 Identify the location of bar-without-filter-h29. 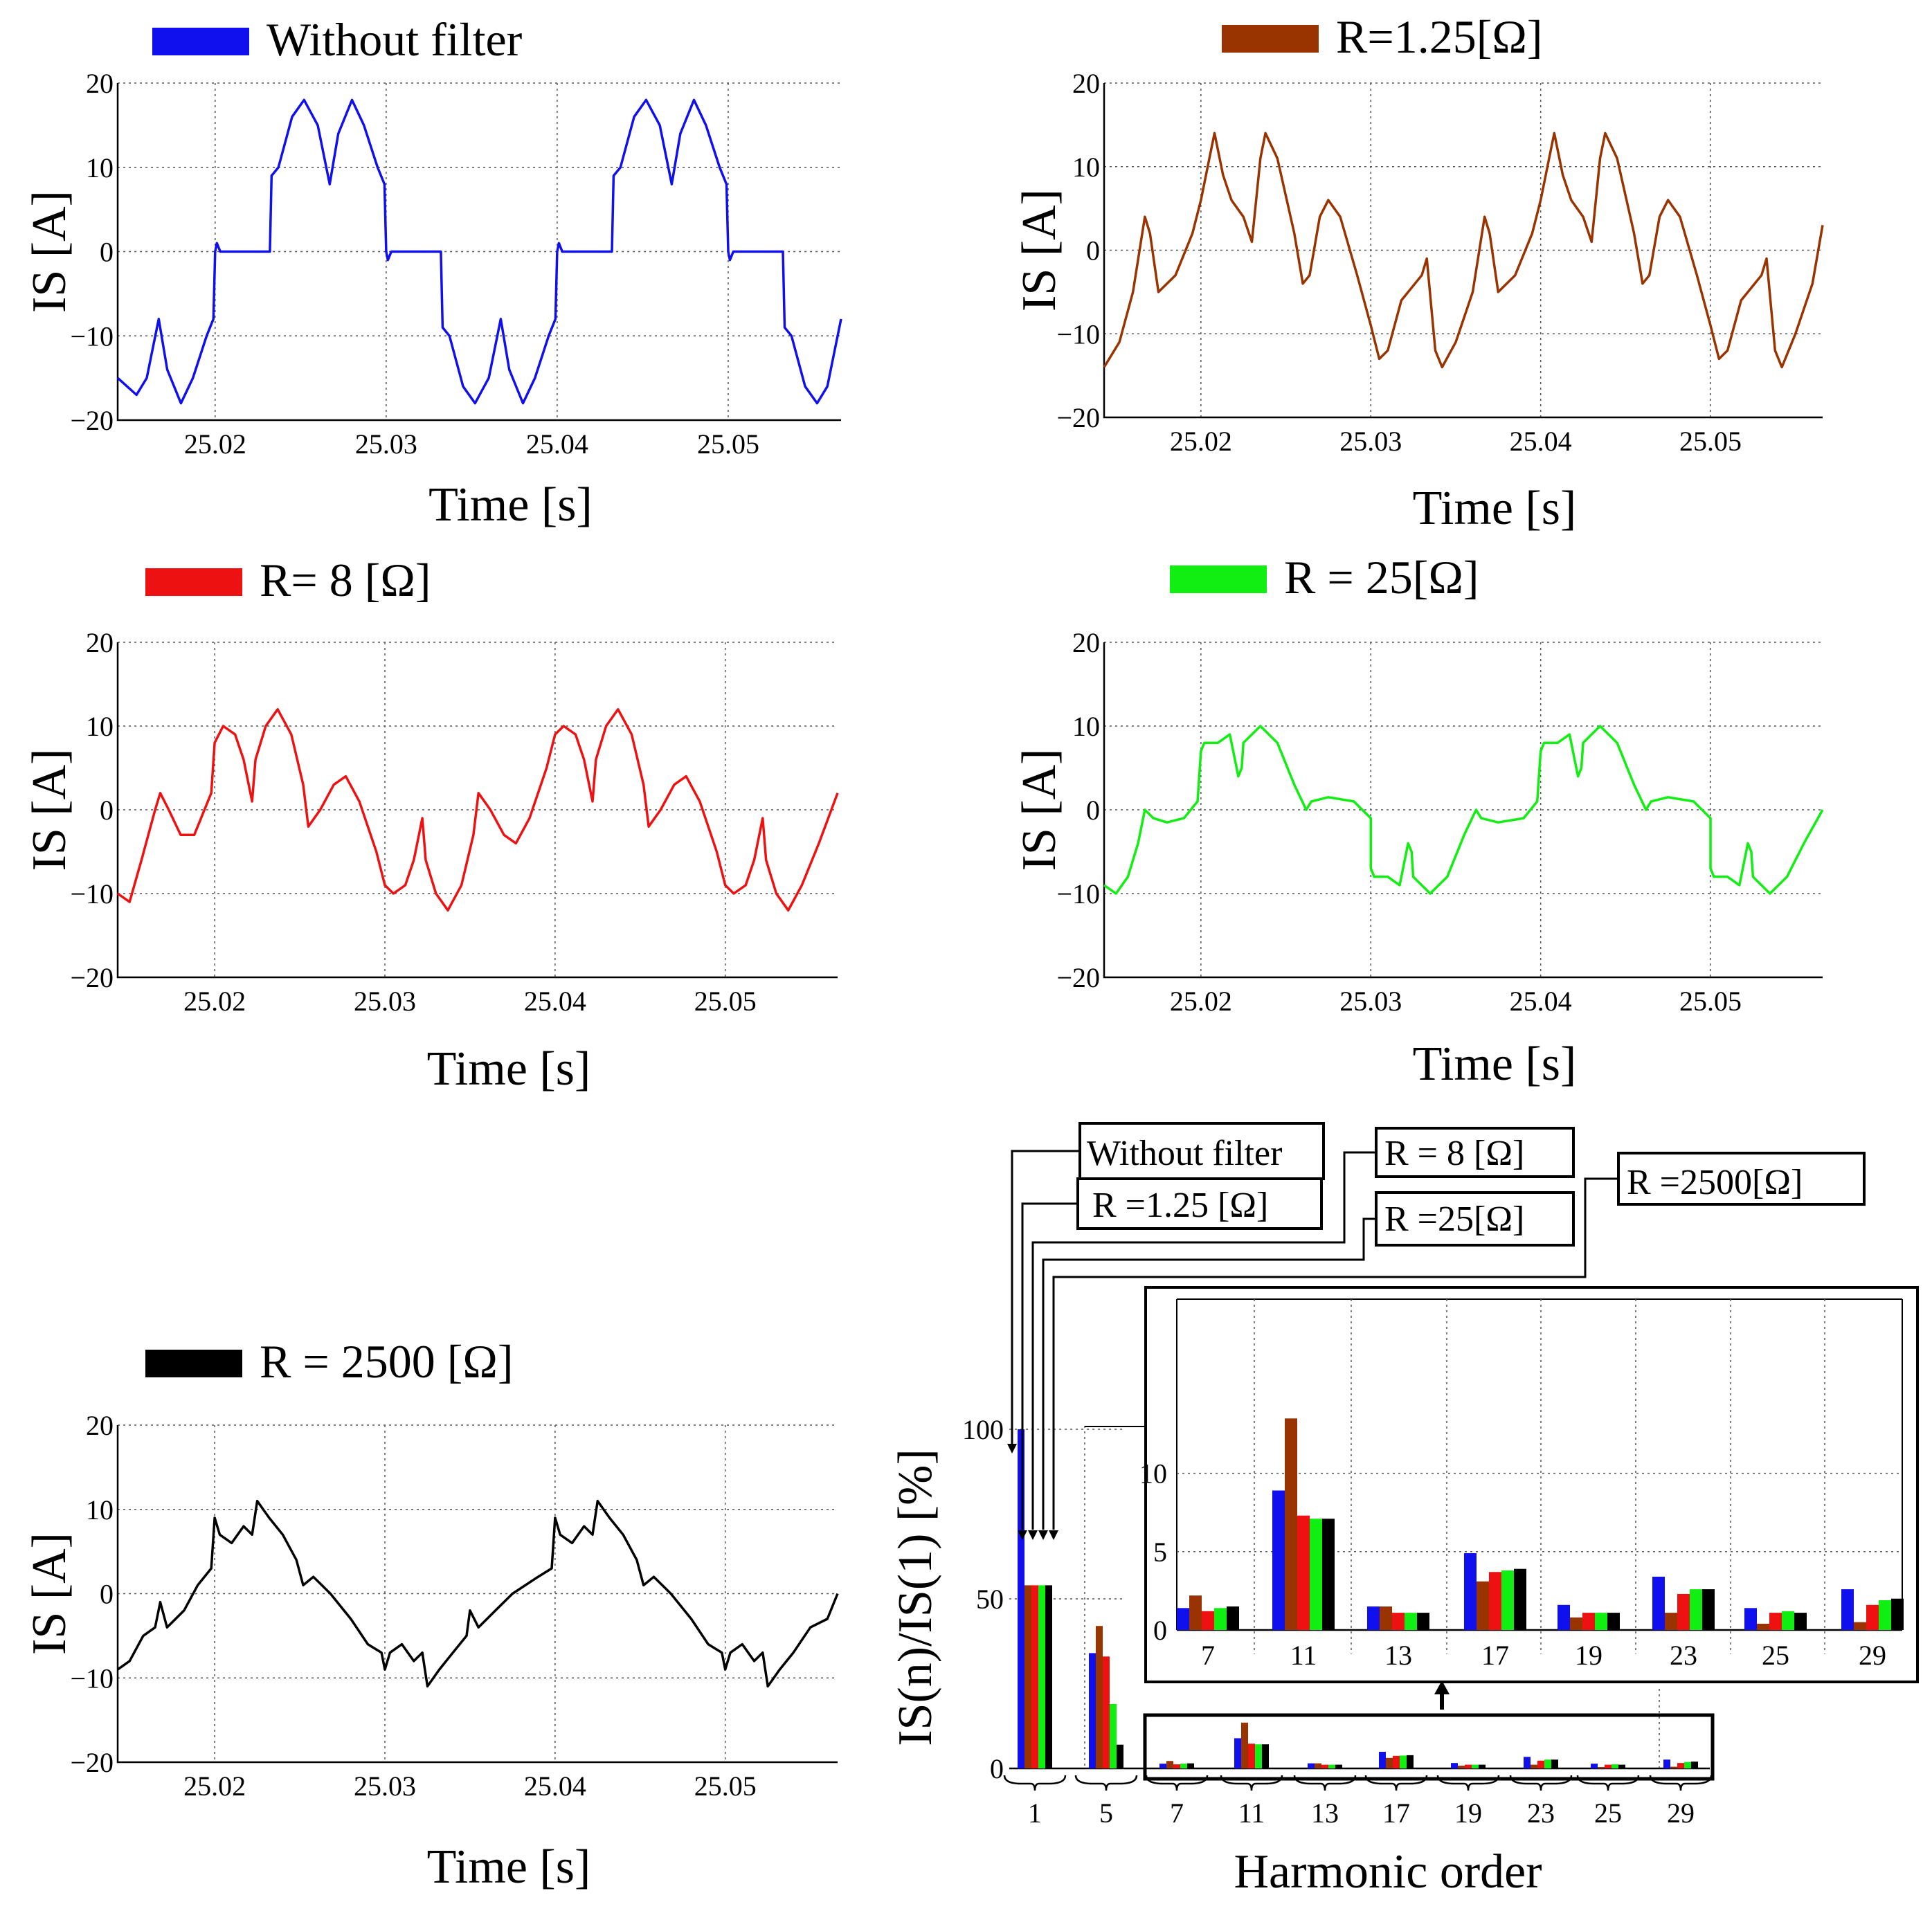
(1667, 1764).